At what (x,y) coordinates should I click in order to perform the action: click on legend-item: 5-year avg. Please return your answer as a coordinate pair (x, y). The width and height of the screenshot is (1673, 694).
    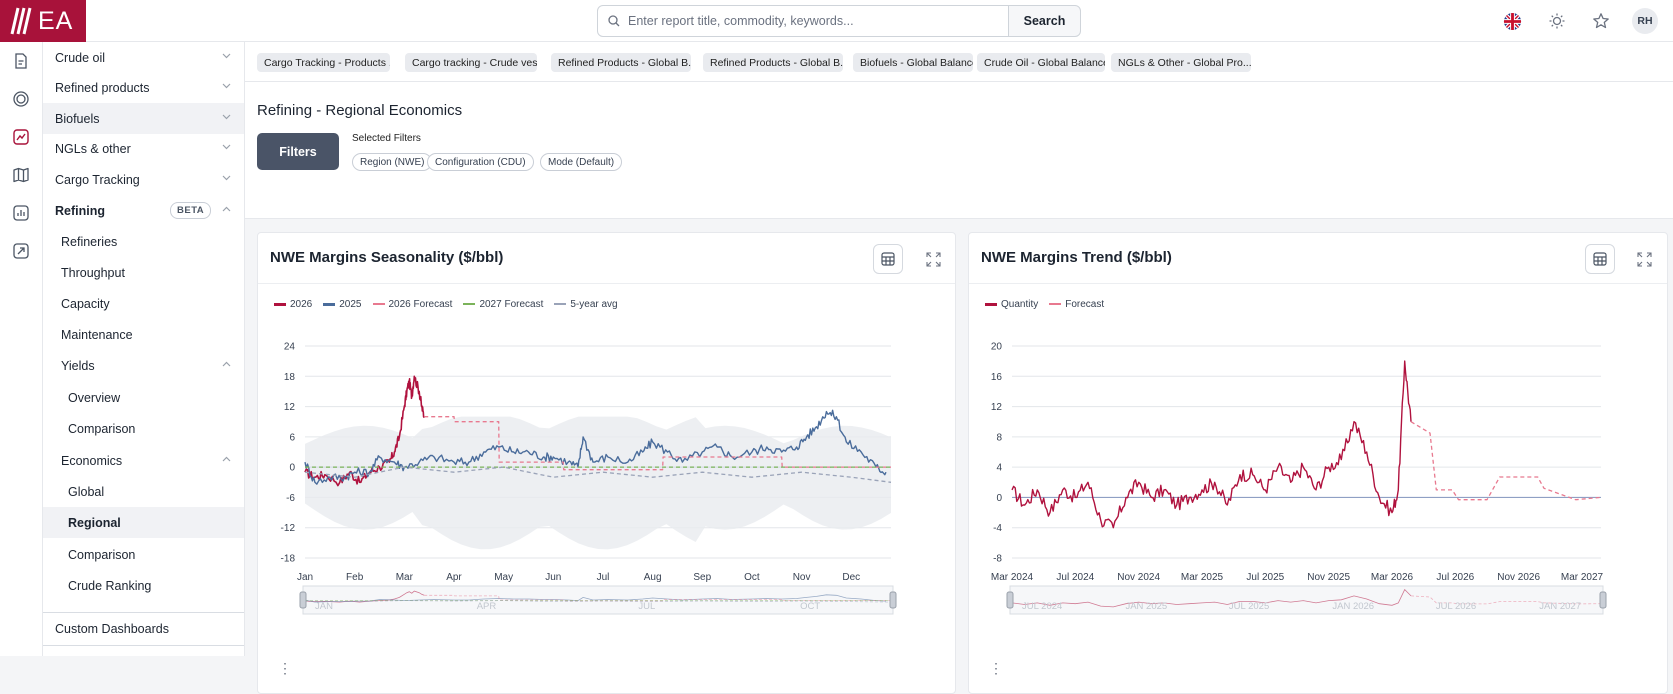
    Looking at the image, I should click on (586, 304).